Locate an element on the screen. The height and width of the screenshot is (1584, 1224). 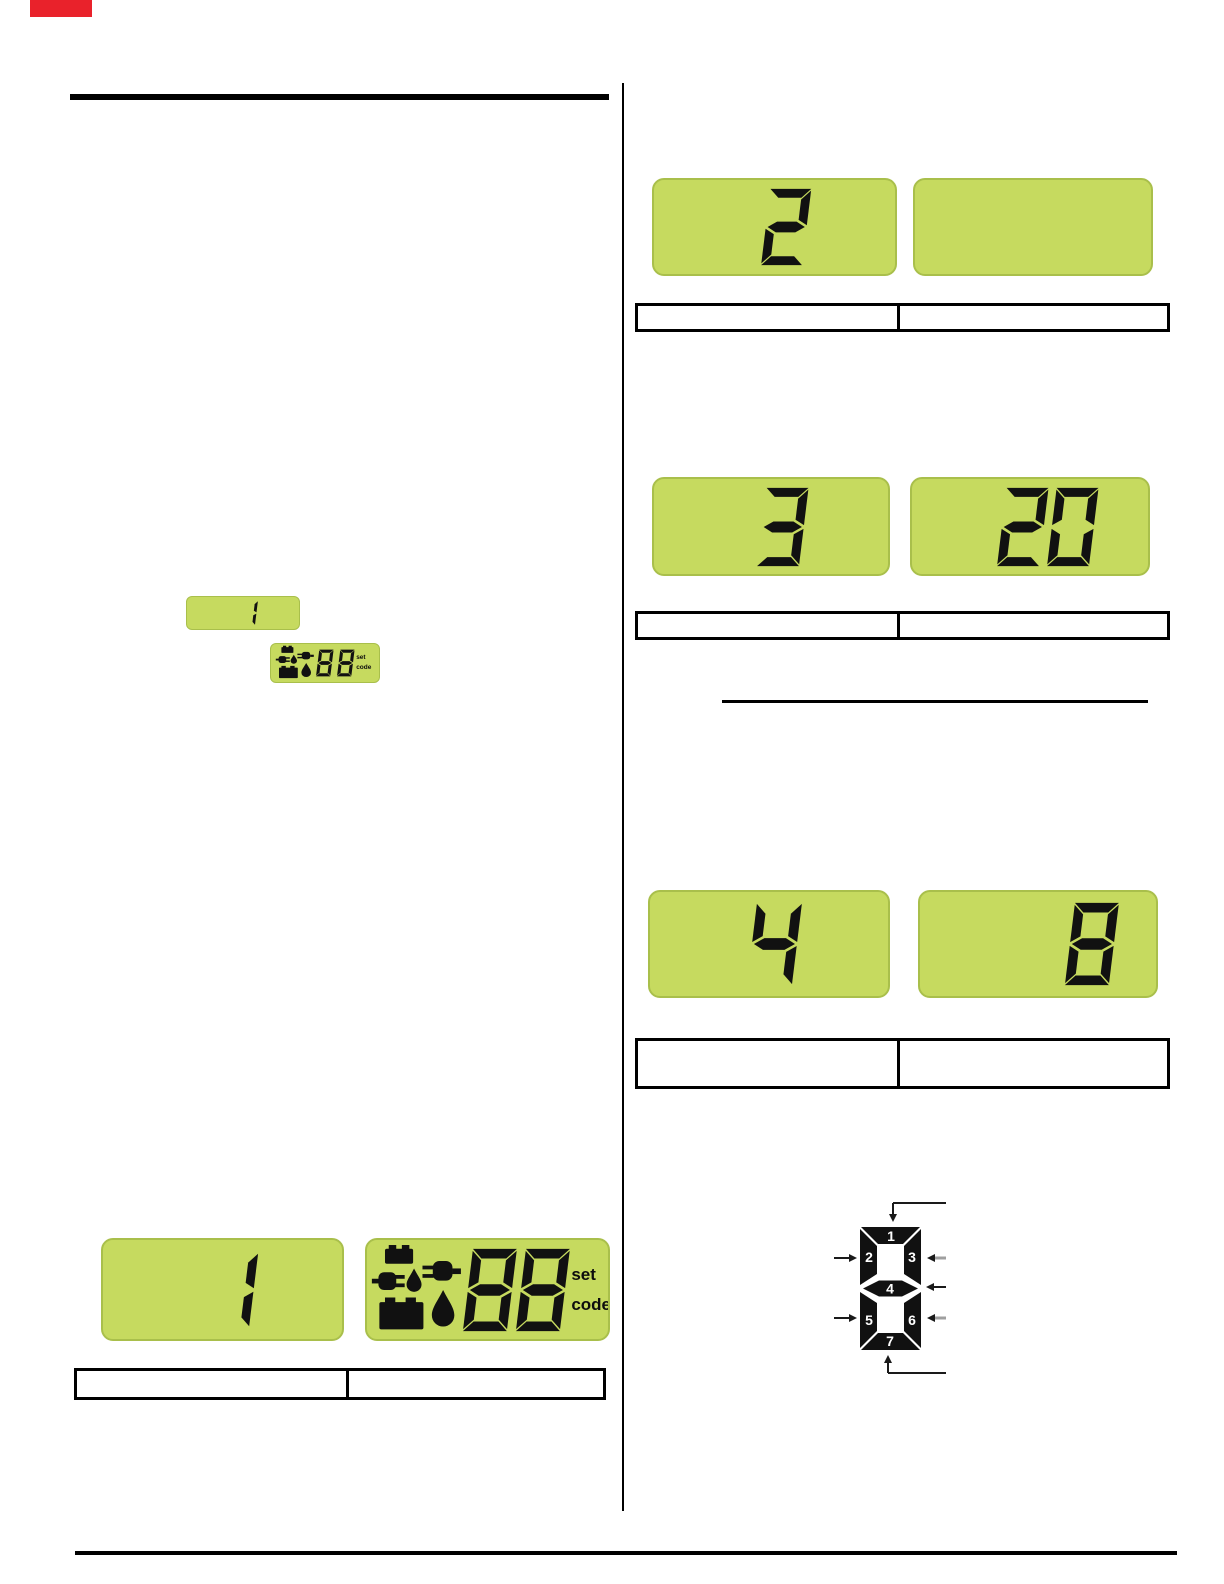
segment-top is located at coordinates (890, 1235).